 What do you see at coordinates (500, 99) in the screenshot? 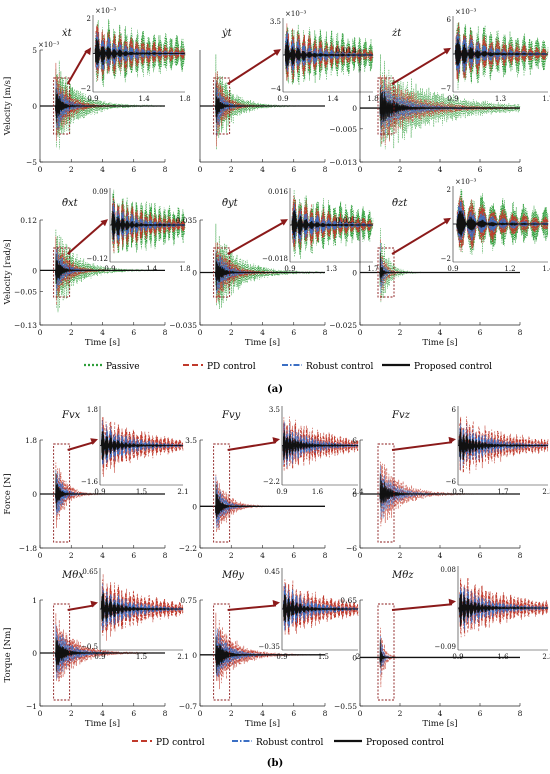
I see `inset-x-tick-label-2-1: 1.3` at bounding box center [500, 99].